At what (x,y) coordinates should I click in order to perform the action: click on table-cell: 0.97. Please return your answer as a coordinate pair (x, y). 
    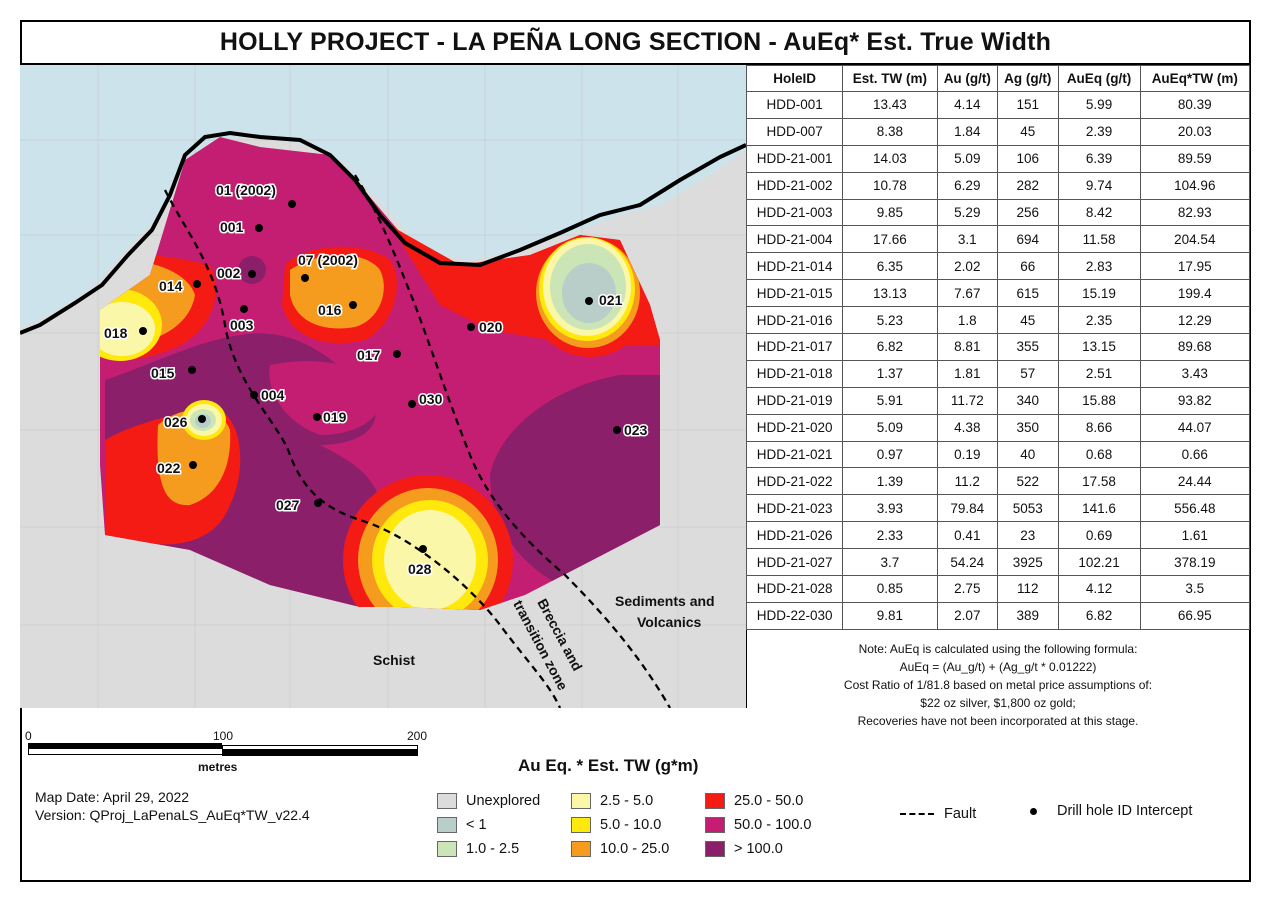
    Looking at the image, I should click on (890, 454).